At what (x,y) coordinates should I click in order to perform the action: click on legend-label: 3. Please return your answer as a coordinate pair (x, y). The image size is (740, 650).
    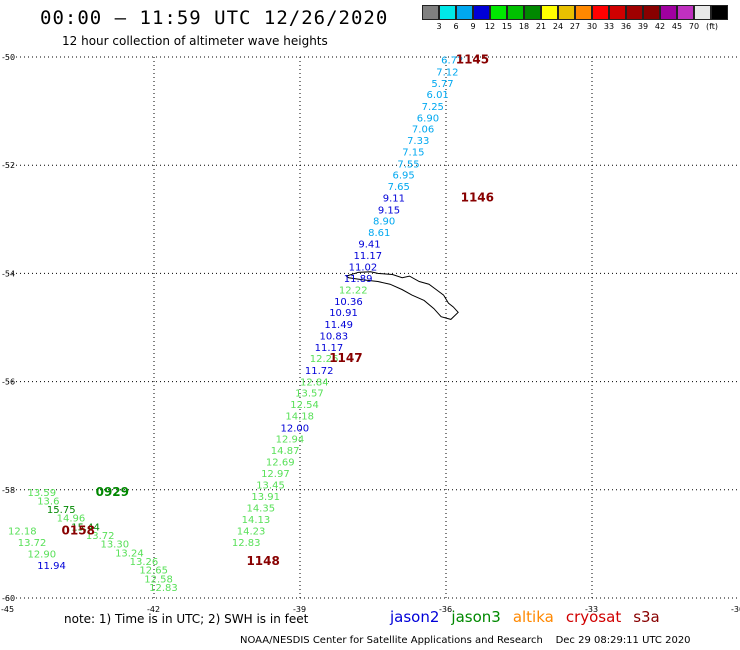
    Looking at the image, I should click on (439, 26).